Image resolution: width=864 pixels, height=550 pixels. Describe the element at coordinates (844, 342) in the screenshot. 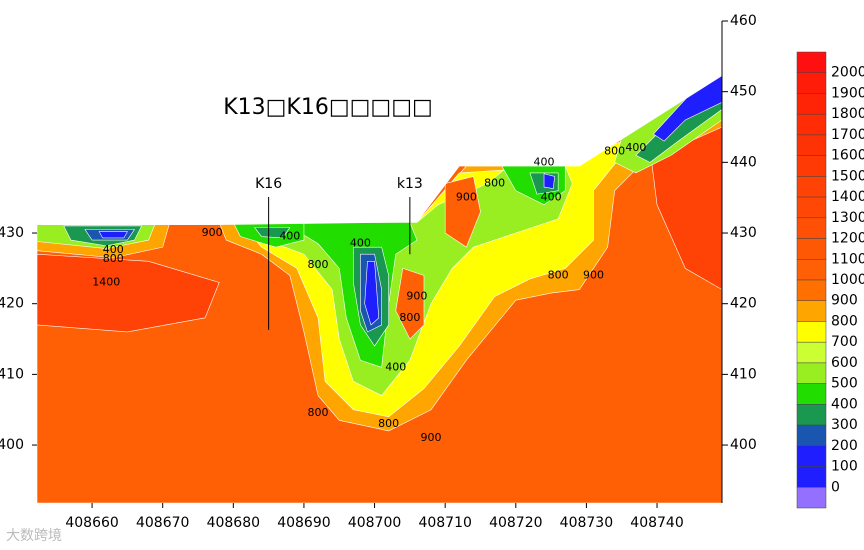

I see `colorbar-label: 700` at that location.